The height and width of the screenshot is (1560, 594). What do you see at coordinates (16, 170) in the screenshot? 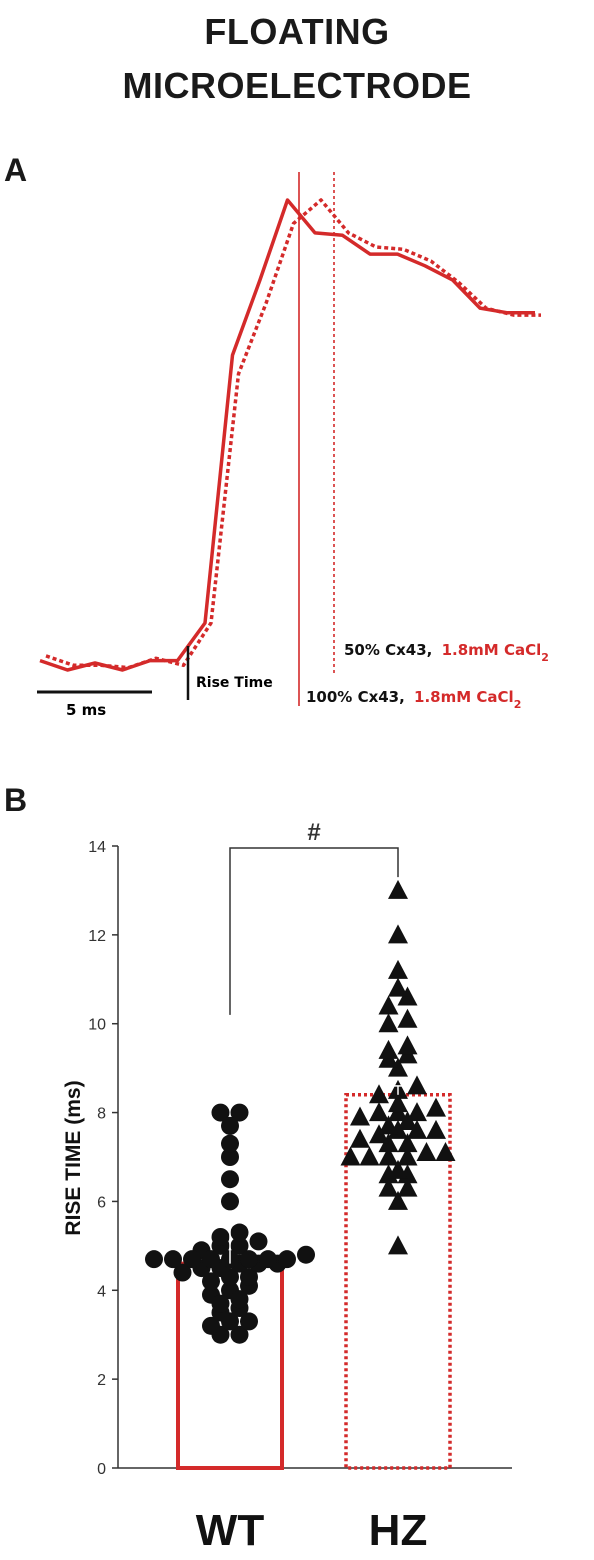
I see `panel-a-label: A` at bounding box center [16, 170].